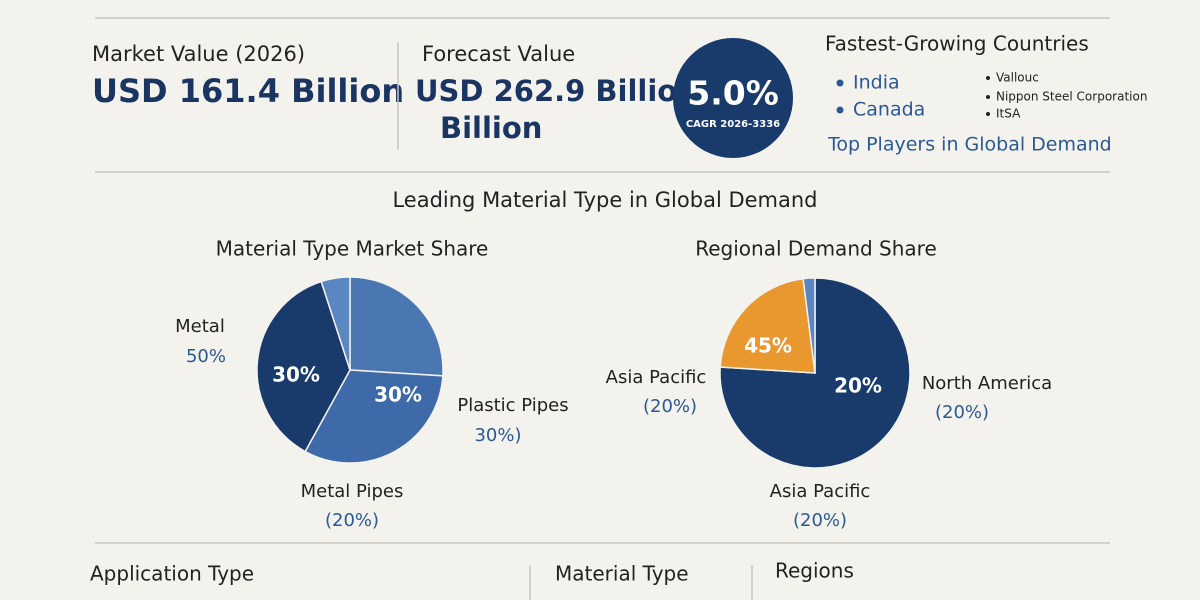 This screenshot has width=1200, height=600. I want to click on forecast-value: Billion, so click(491, 128).